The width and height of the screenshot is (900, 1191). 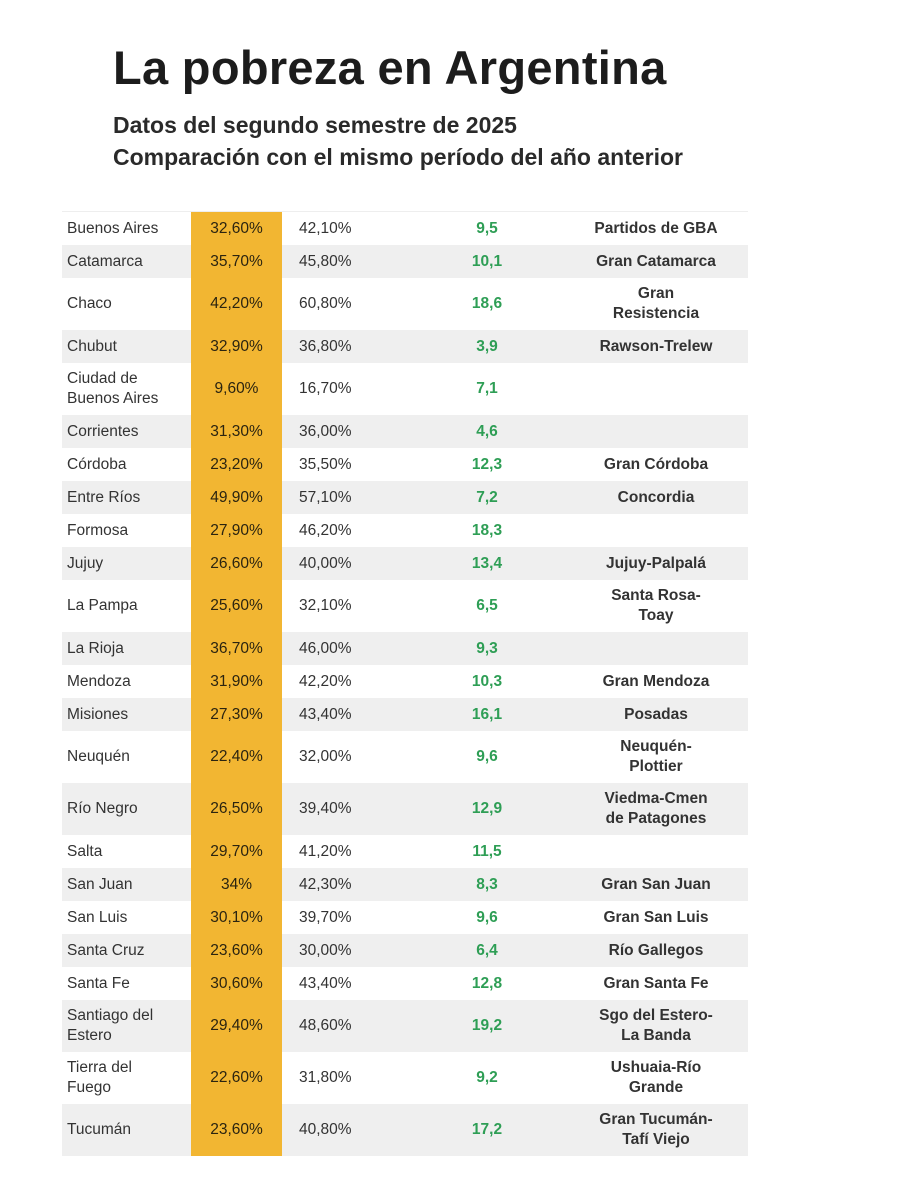 What do you see at coordinates (325, 1129) in the screenshot?
I see `poverty-previous-cell: 40,80%` at bounding box center [325, 1129].